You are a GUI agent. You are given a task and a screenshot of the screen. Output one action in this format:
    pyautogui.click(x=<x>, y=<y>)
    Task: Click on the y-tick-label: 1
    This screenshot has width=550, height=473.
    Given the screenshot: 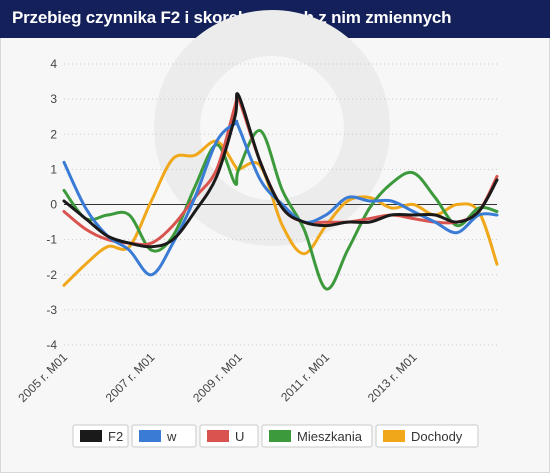 What is the action you would take?
    pyautogui.click(x=53, y=169)
    